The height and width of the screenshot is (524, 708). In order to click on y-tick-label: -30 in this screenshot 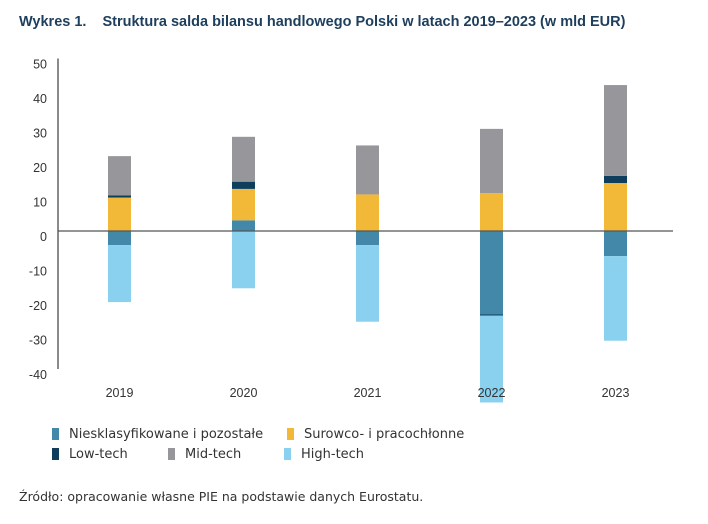, I will do `click(38, 341)`.